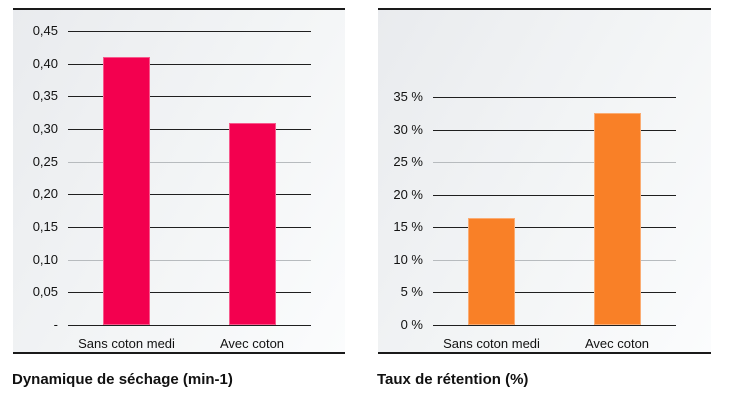 The width and height of the screenshot is (731, 401). Describe the element at coordinates (122, 379) in the screenshot. I see `chart-title-drying-dynamics: Dynamique de séchage (min-1)` at that location.